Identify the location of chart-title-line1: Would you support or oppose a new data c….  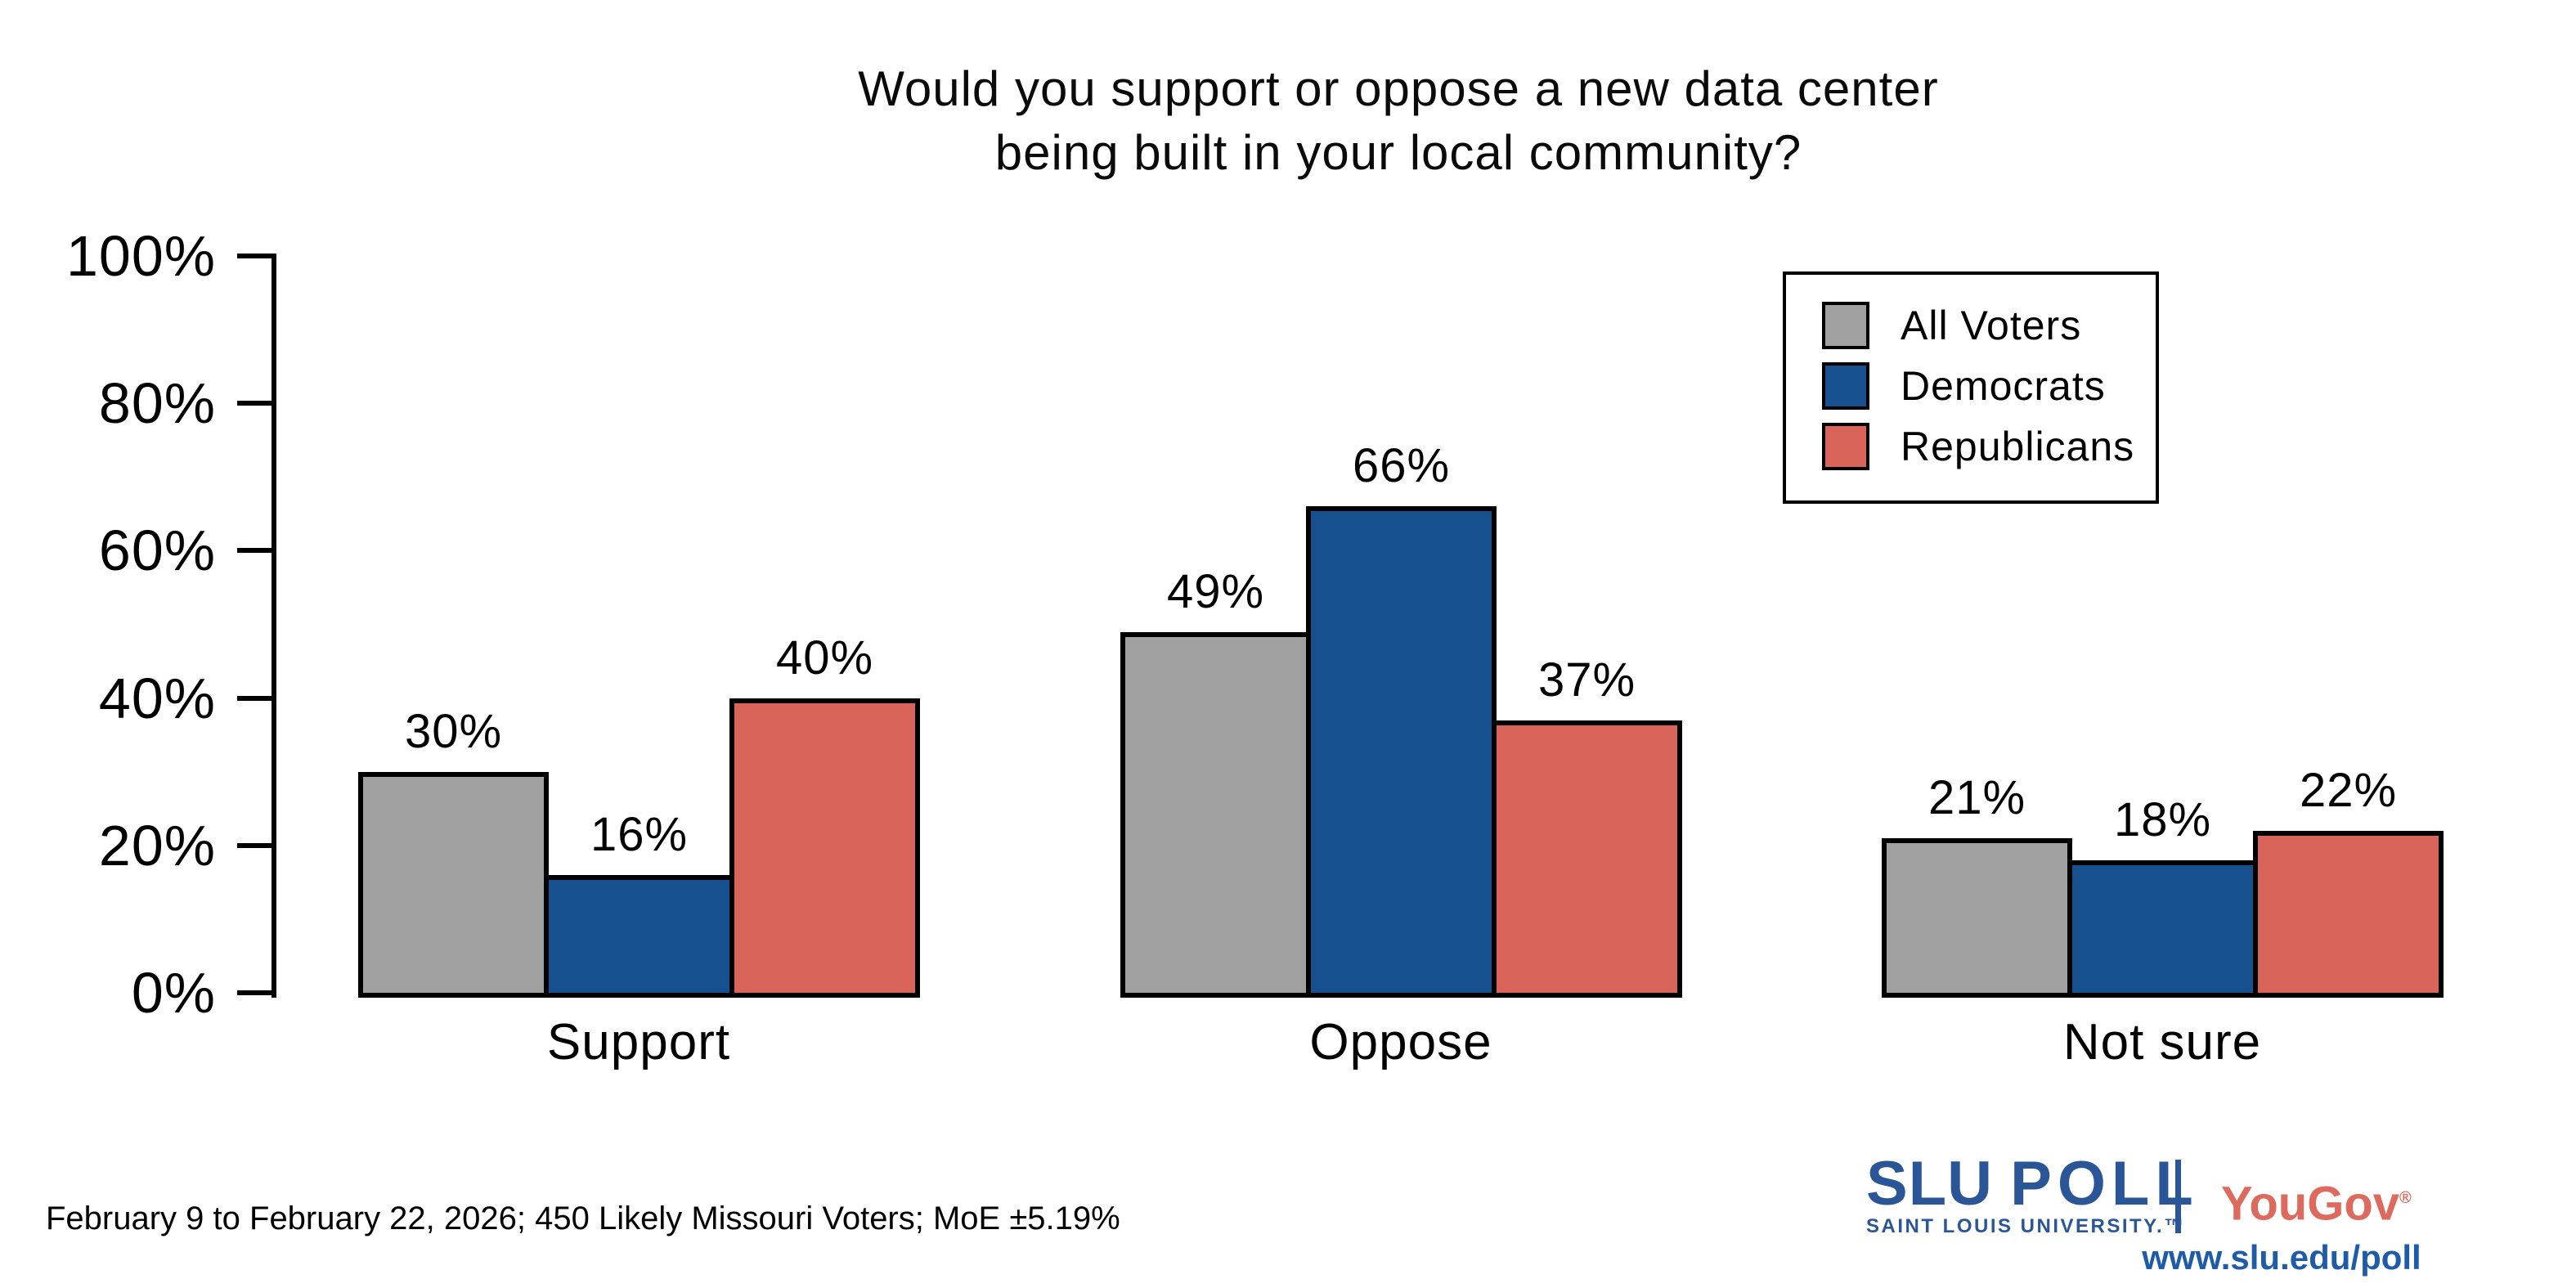
(1399, 89).